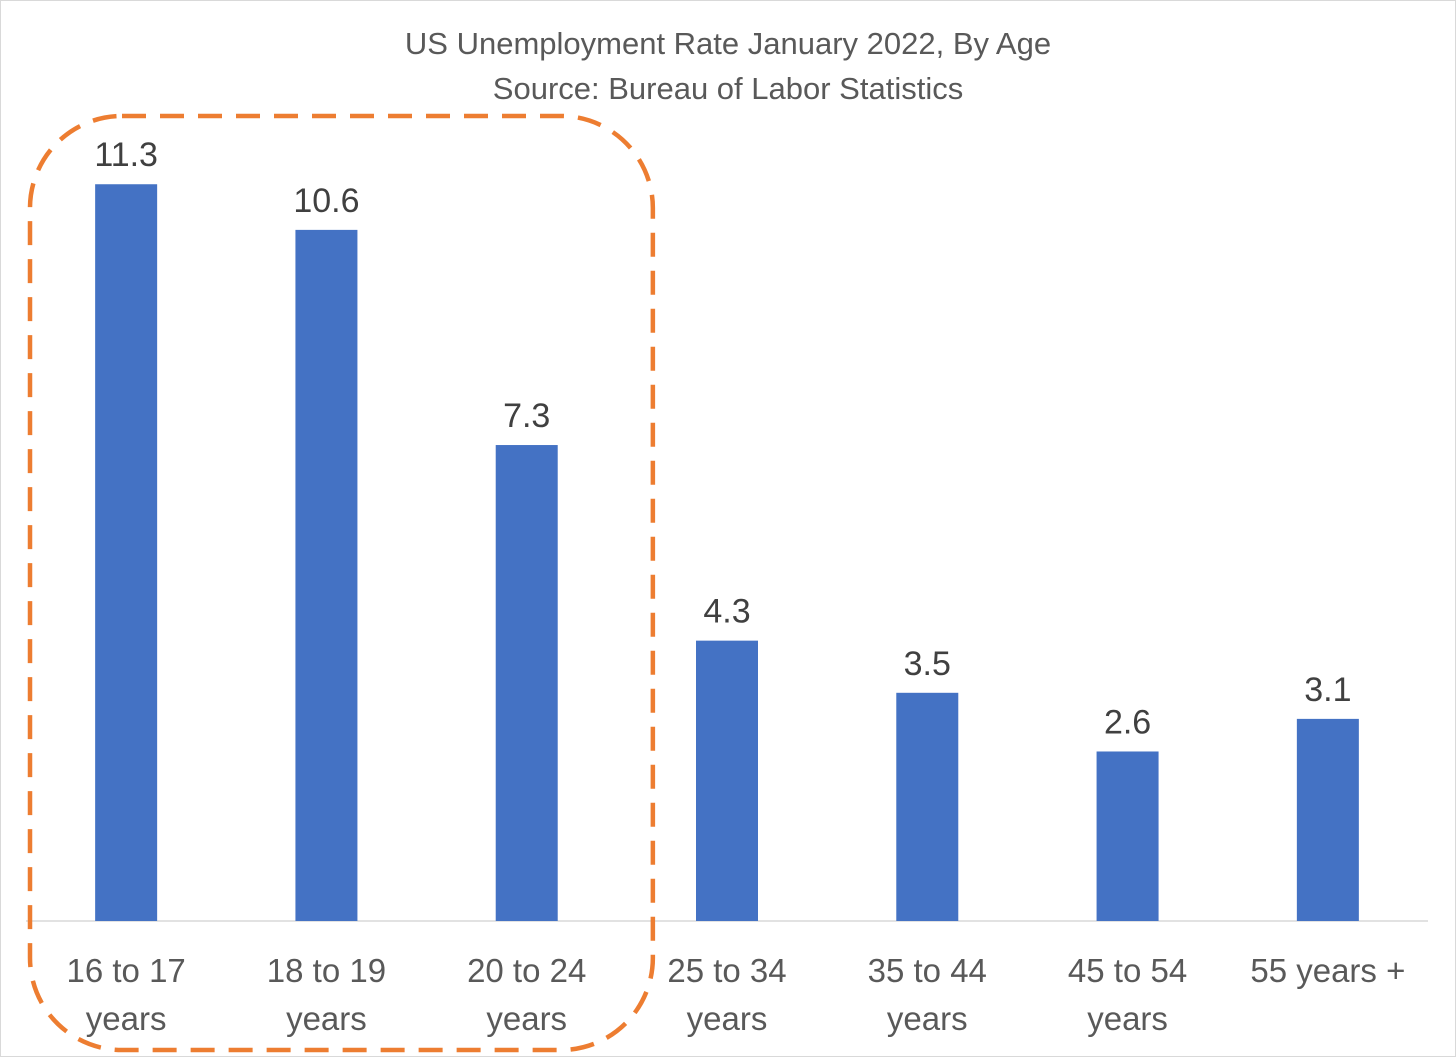 This screenshot has width=1456, height=1057. What do you see at coordinates (927, 970) in the screenshot?
I see `x-tick-label: 35 to 44` at bounding box center [927, 970].